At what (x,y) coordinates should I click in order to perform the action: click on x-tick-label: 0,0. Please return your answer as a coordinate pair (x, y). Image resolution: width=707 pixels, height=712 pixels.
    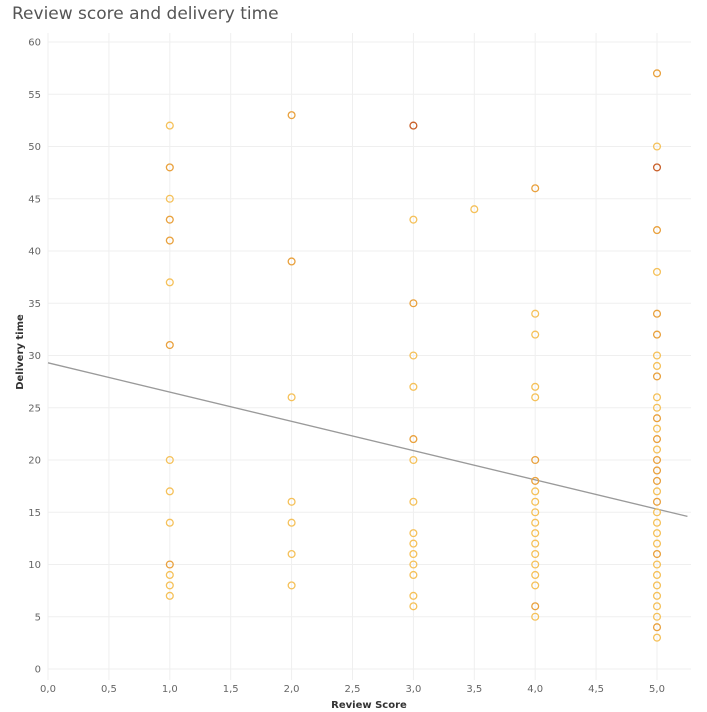
    Looking at the image, I should click on (48, 689).